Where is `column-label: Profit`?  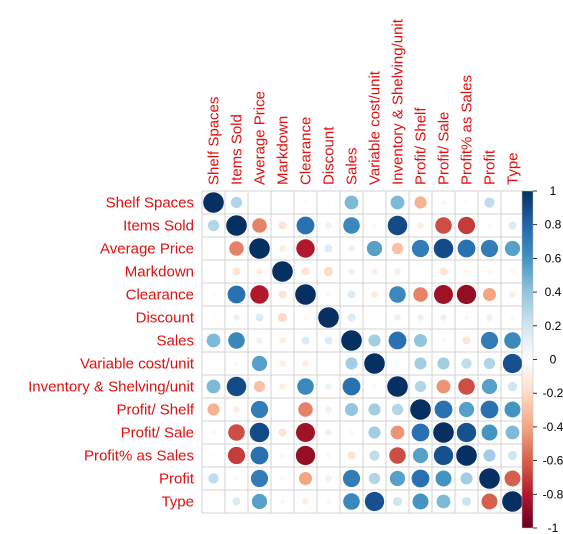 column-label: Profit is located at coordinates (490, 167).